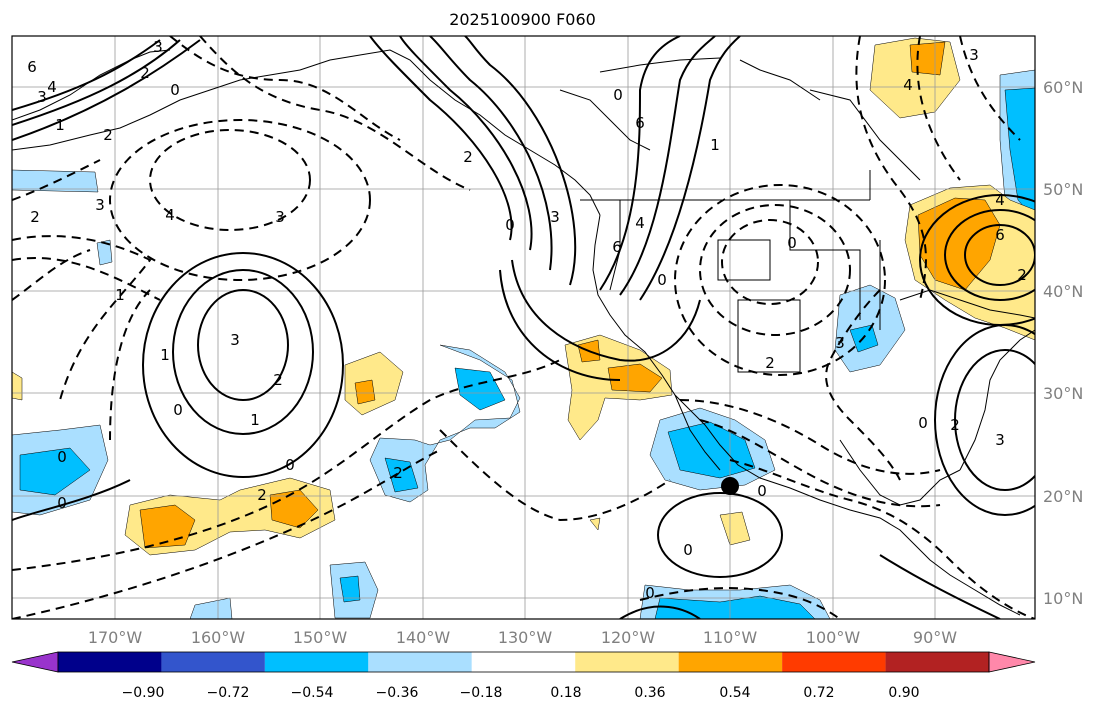 Image resolution: width=1105 pixels, height=712 pixels. I want to click on lon-label: 110°W, so click(730, 637).